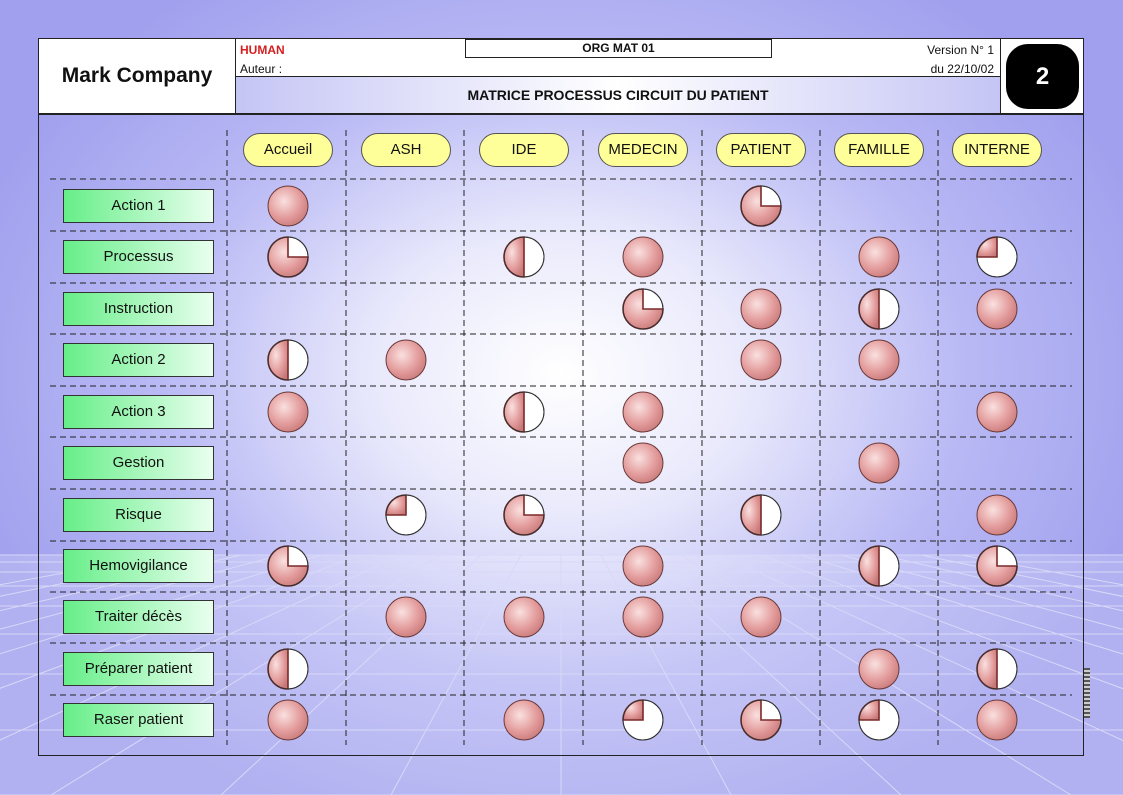 This screenshot has width=1123, height=795. I want to click on row-label: Hemovigilance, so click(138, 566).